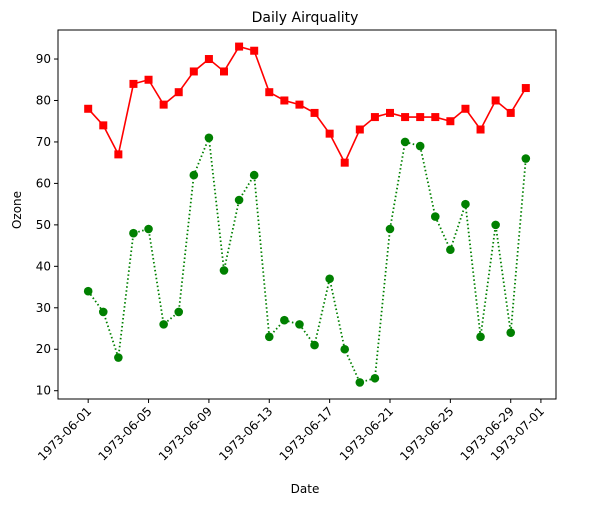  I want to click on x-axis-title: Date, so click(305, 489).